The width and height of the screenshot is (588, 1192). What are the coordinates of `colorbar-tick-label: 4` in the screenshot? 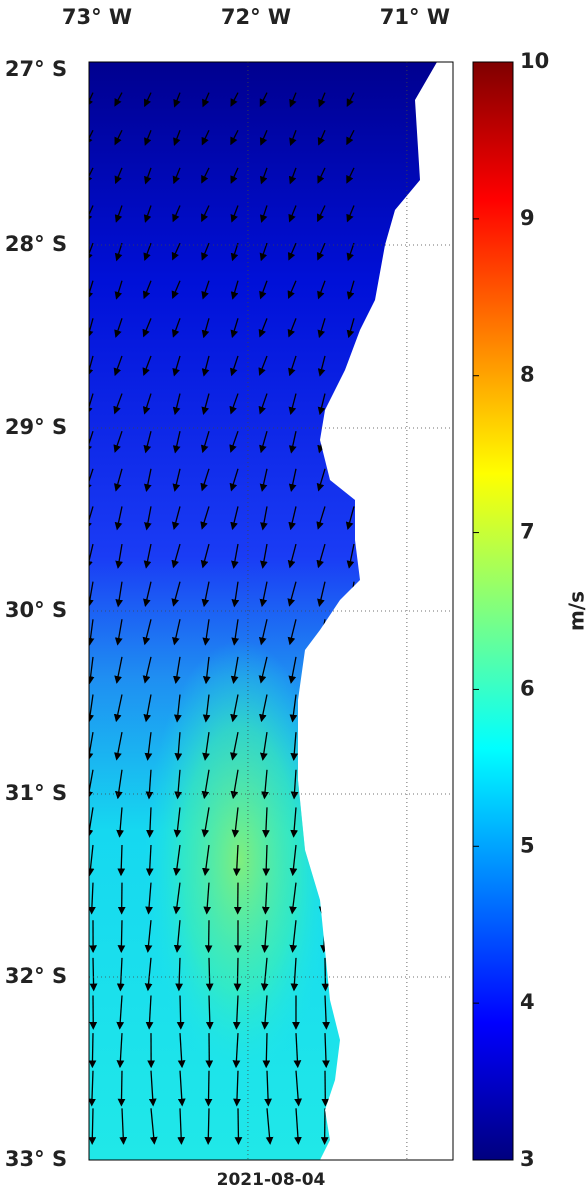 It's located at (527, 1002).